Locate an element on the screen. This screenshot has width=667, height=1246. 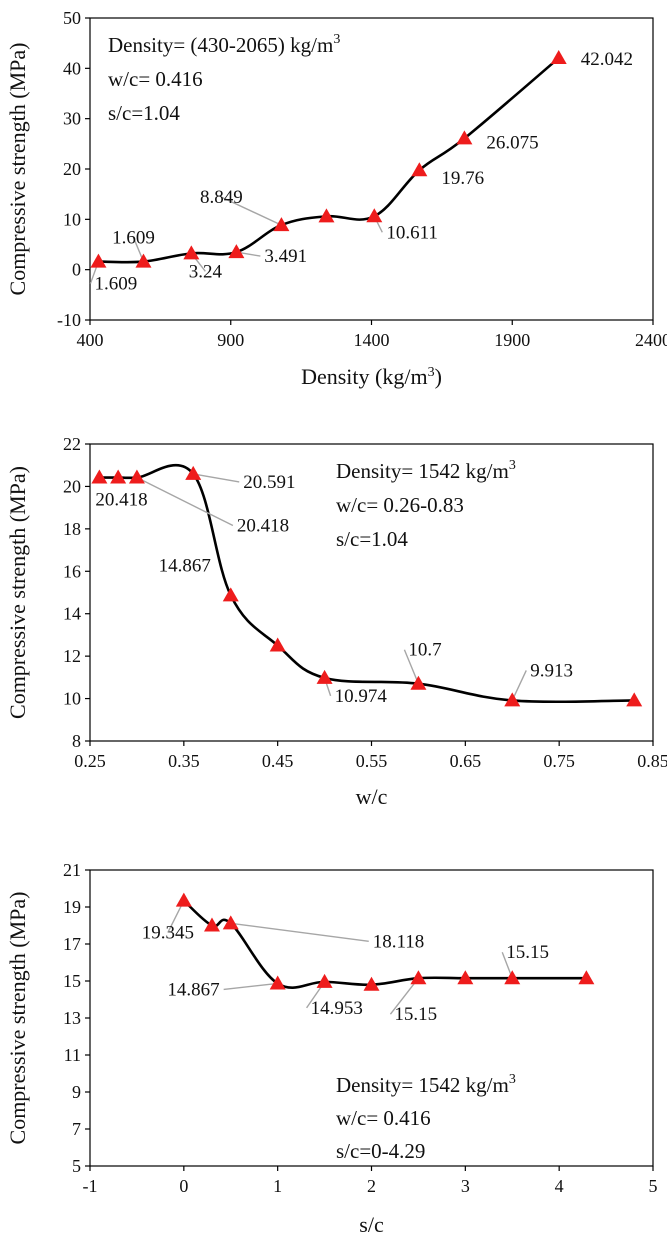
y-tick-label: 0 is located at coordinates (76, 270).